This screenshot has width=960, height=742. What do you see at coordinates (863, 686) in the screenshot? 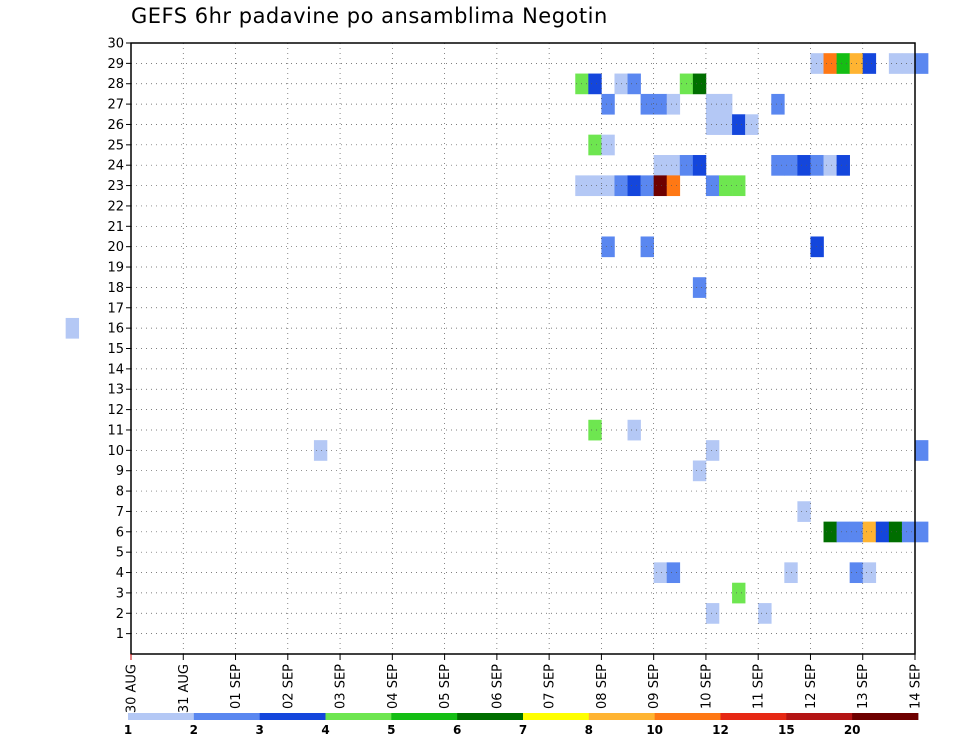
I see `x-tick-label: 13 SEP` at bounding box center [863, 686].